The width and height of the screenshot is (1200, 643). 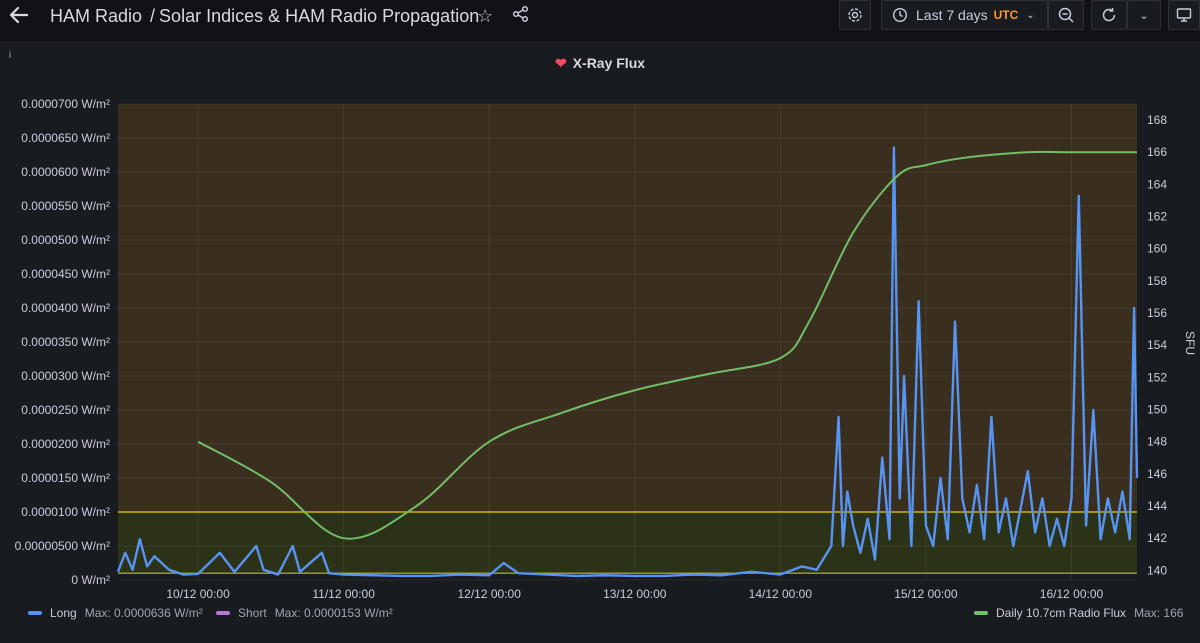 I want to click on y-left-tick-label: 0.0000300 W/m², so click(x=65, y=376).